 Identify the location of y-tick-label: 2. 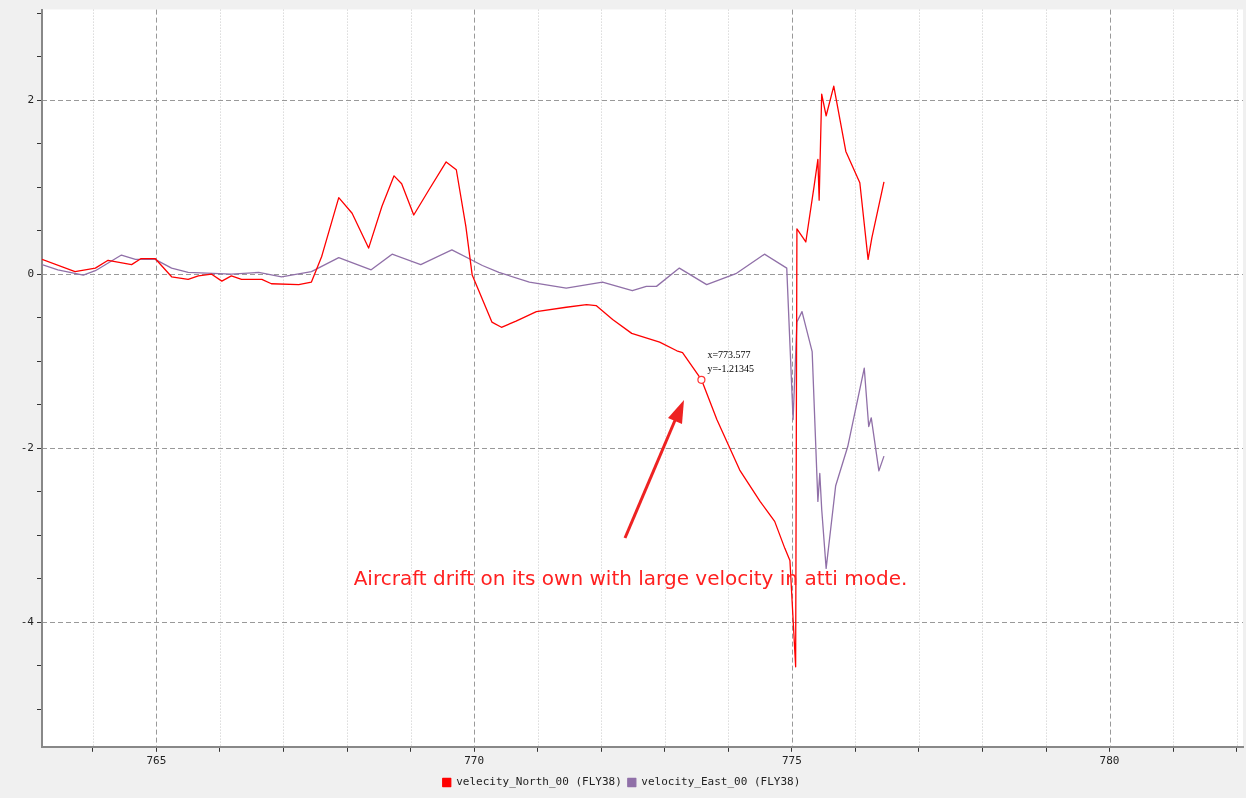
(30, 99).